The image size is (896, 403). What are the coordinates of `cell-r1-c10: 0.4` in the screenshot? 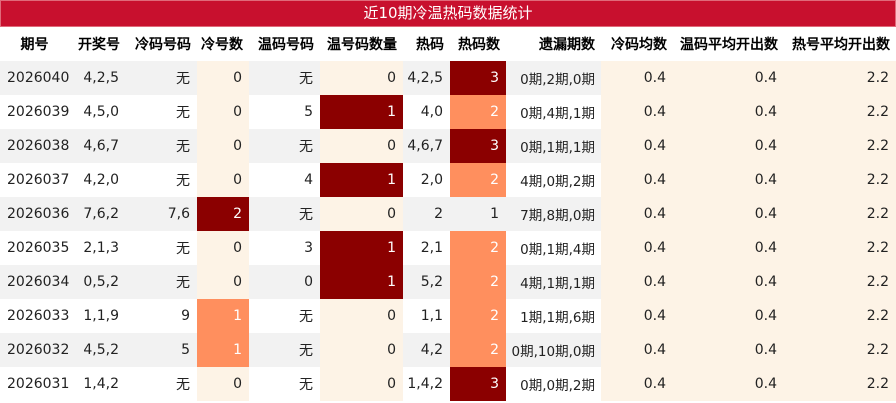 It's located at (728, 112).